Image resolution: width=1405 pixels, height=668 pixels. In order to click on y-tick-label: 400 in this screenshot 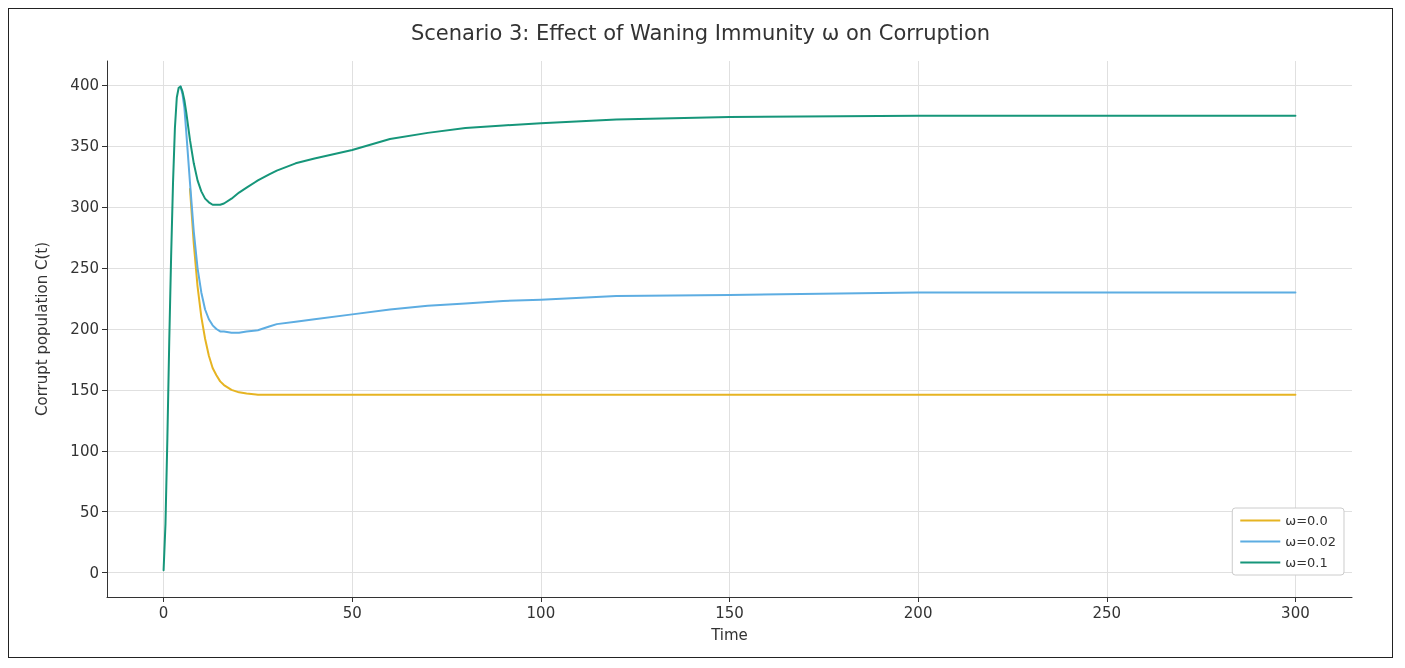, I will do `click(84, 85)`.